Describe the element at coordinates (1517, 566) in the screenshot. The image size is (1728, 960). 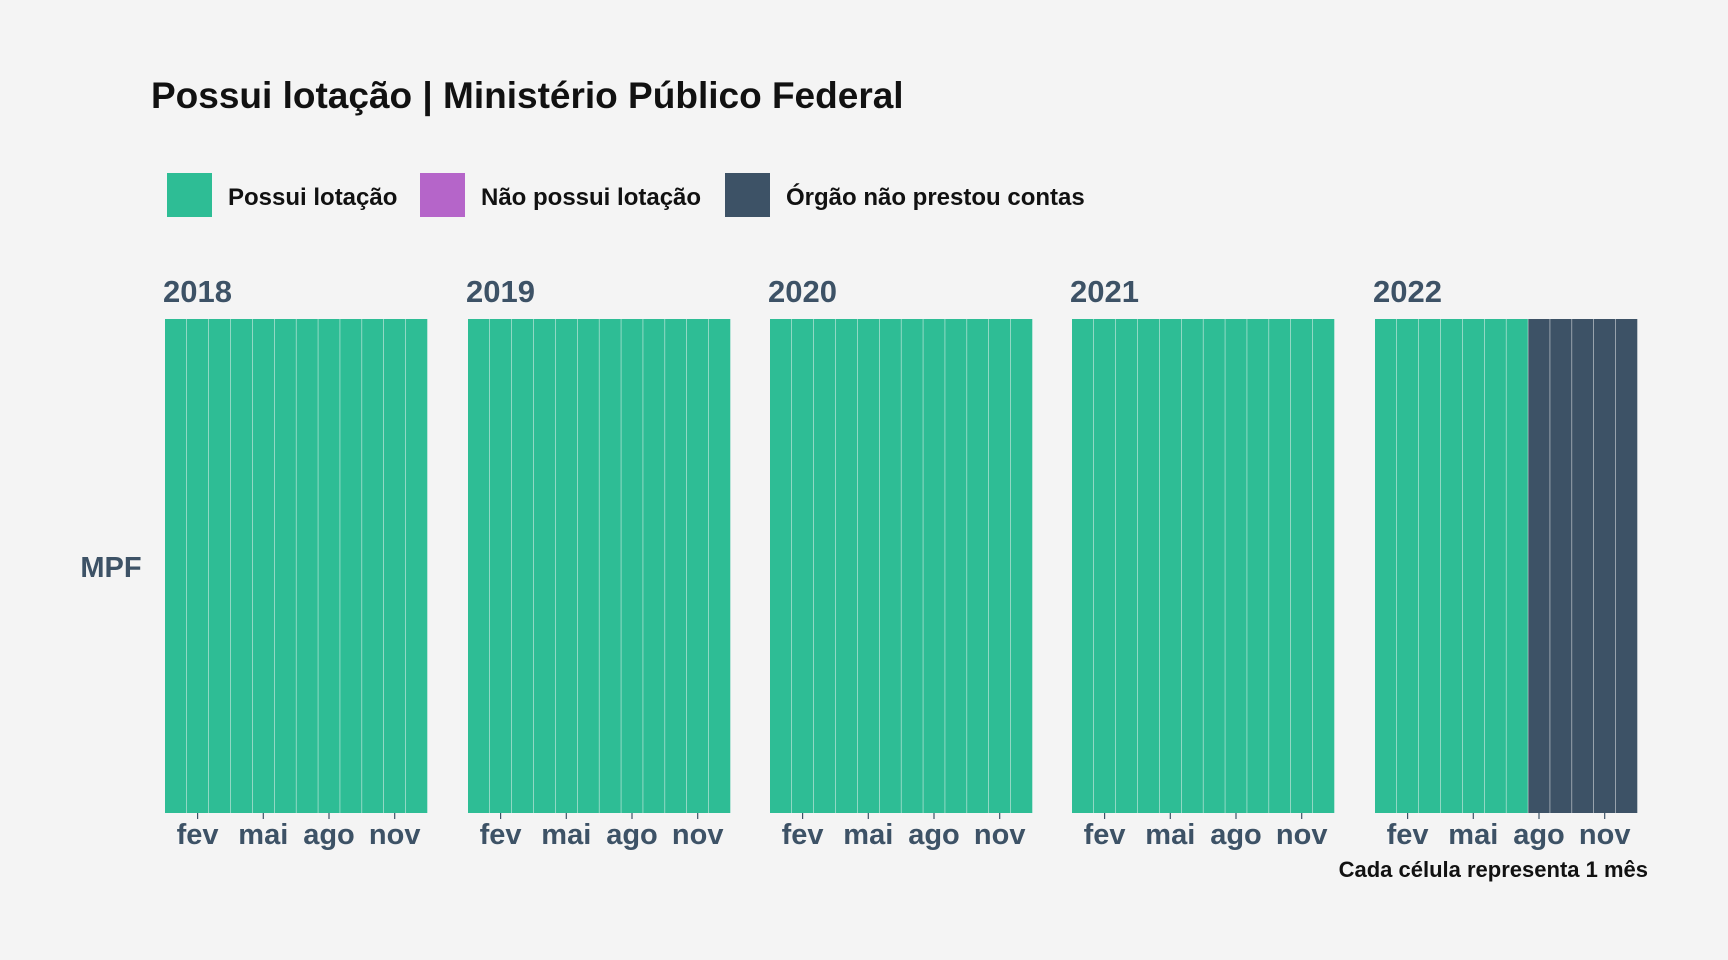
I see `cell-2022-m7` at that location.